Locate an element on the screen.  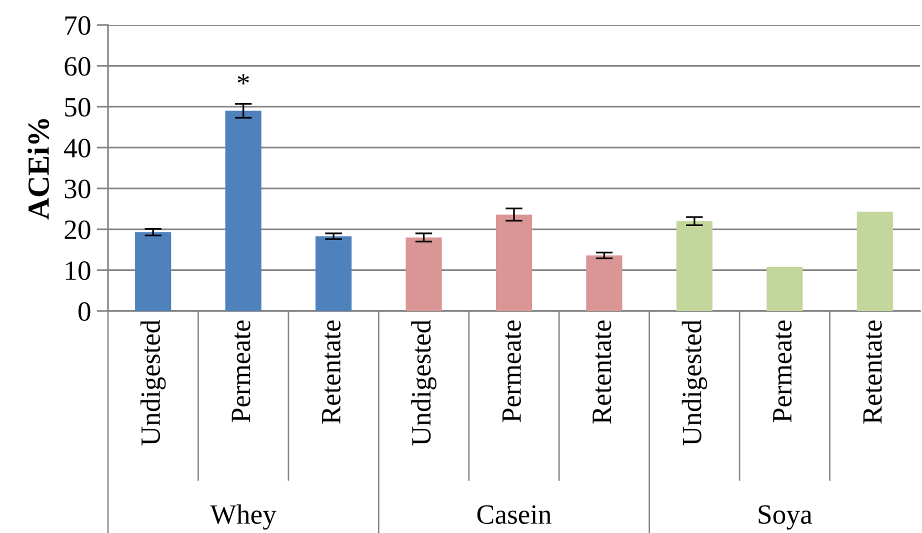
annotation: * is located at coordinates (243, 79).